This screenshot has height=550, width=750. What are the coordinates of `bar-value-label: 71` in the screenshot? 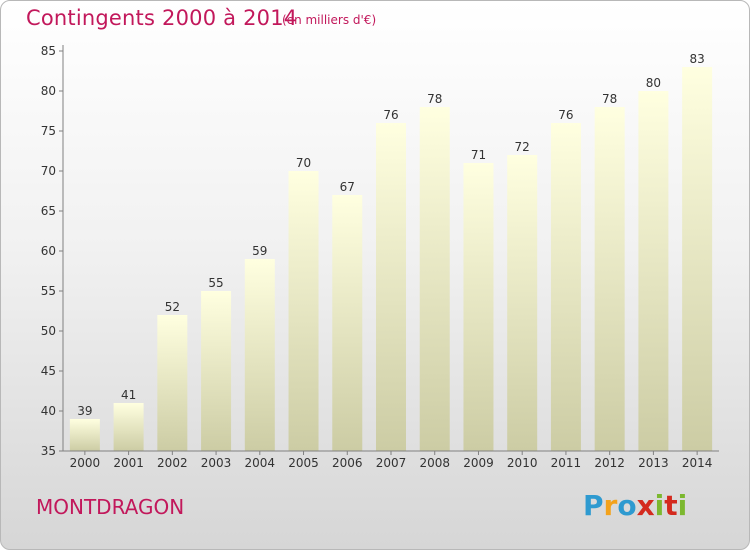 It's located at (478, 155).